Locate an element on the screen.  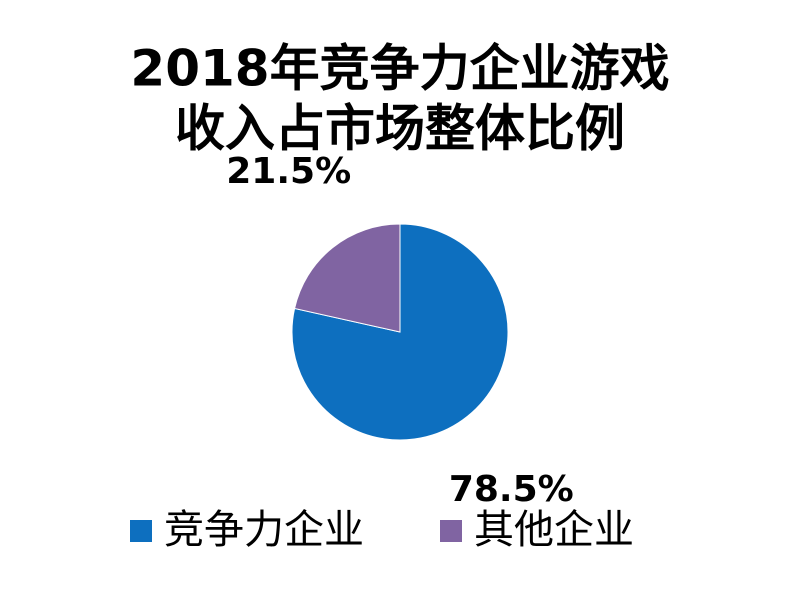
legend-label: 其他企业 is located at coordinates (554, 530).